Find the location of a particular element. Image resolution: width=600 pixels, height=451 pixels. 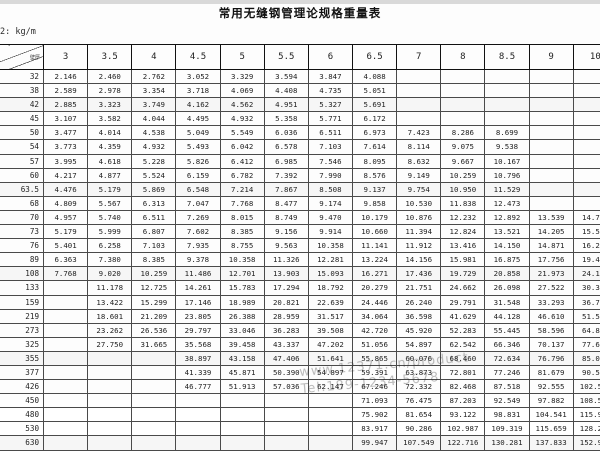

cell-weight: 55.865 is located at coordinates (374, 358).